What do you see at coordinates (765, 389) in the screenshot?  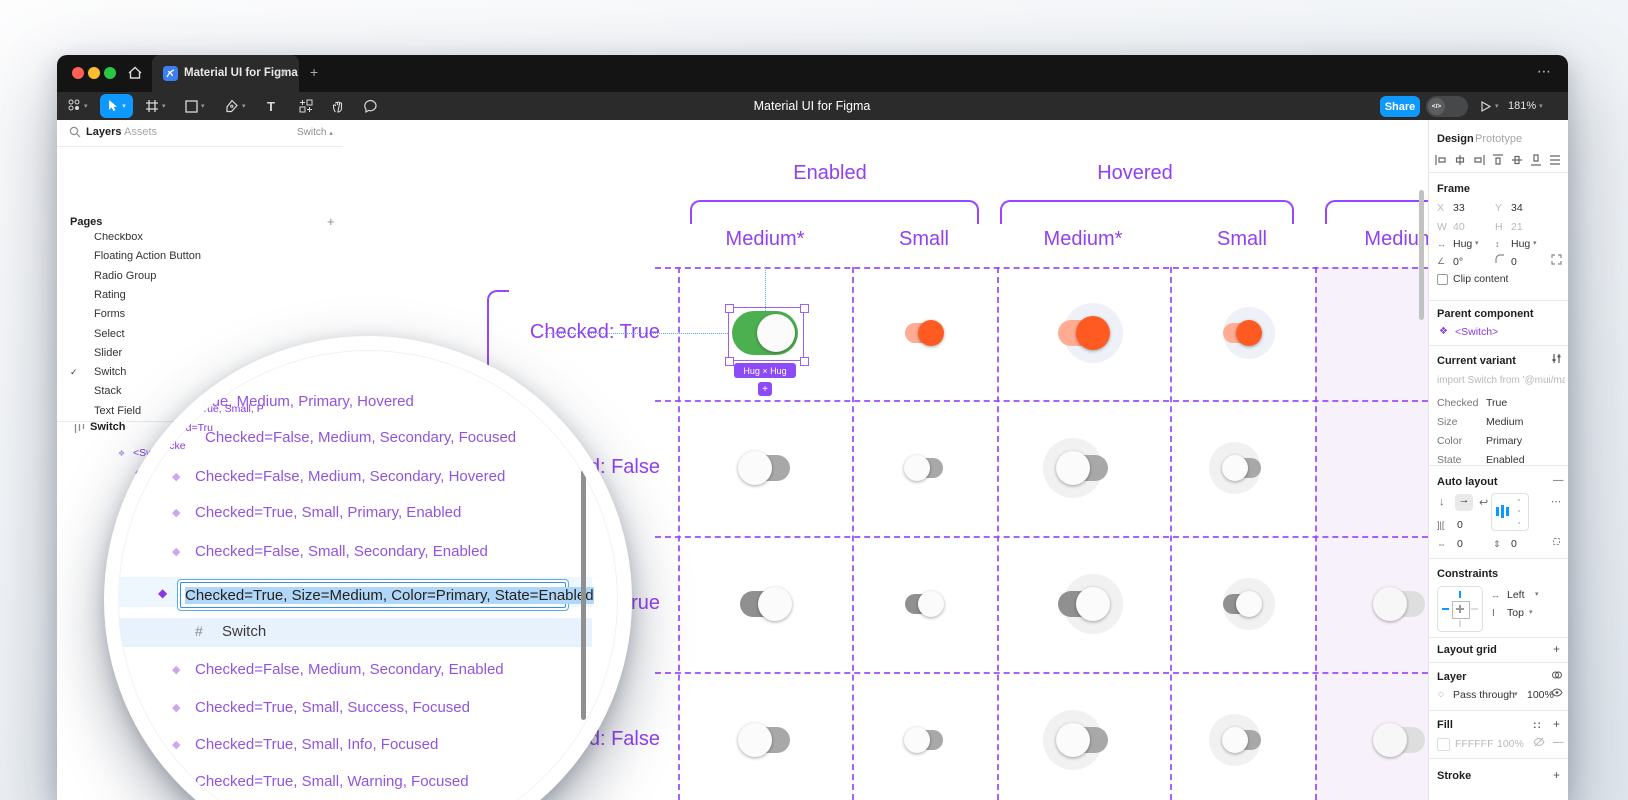 I see `add-variant-button: +` at bounding box center [765, 389].